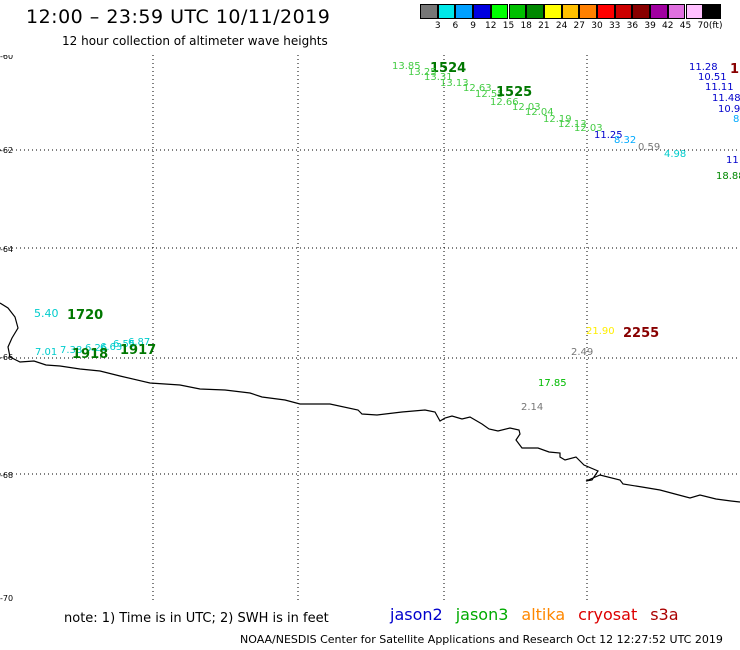 The width and height of the screenshot is (740, 650). Describe the element at coordinates (726, 98) in the screenshot. I see `wave-height-value: 11.48` at that location.